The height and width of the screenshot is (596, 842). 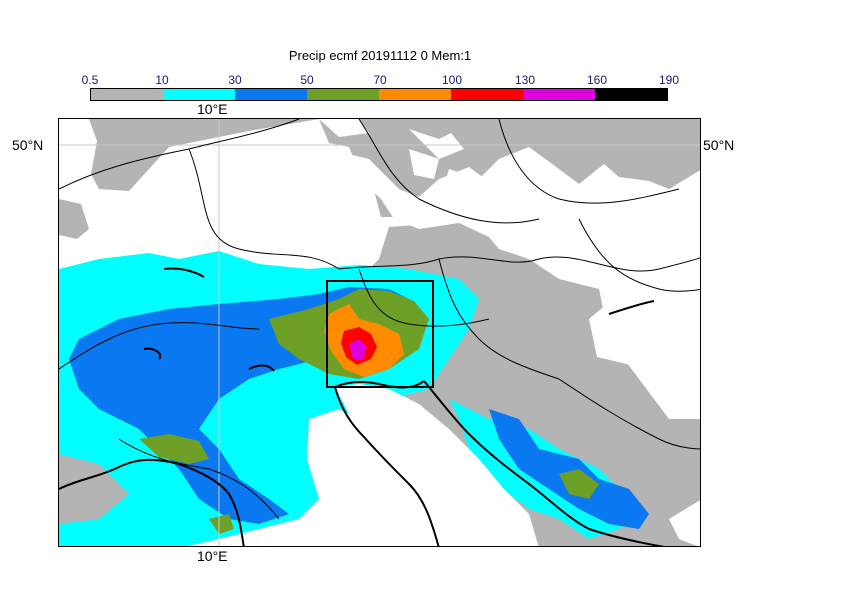 I want to click on region-box, so click(x=380, y=334).